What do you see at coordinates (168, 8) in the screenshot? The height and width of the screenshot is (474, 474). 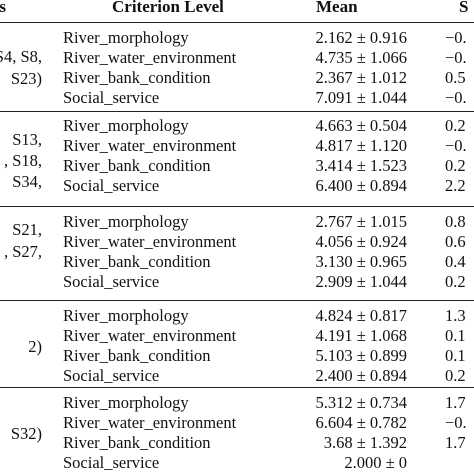 I see `header-criterion-level: Criterion Level` at bounding box center [168, 8].